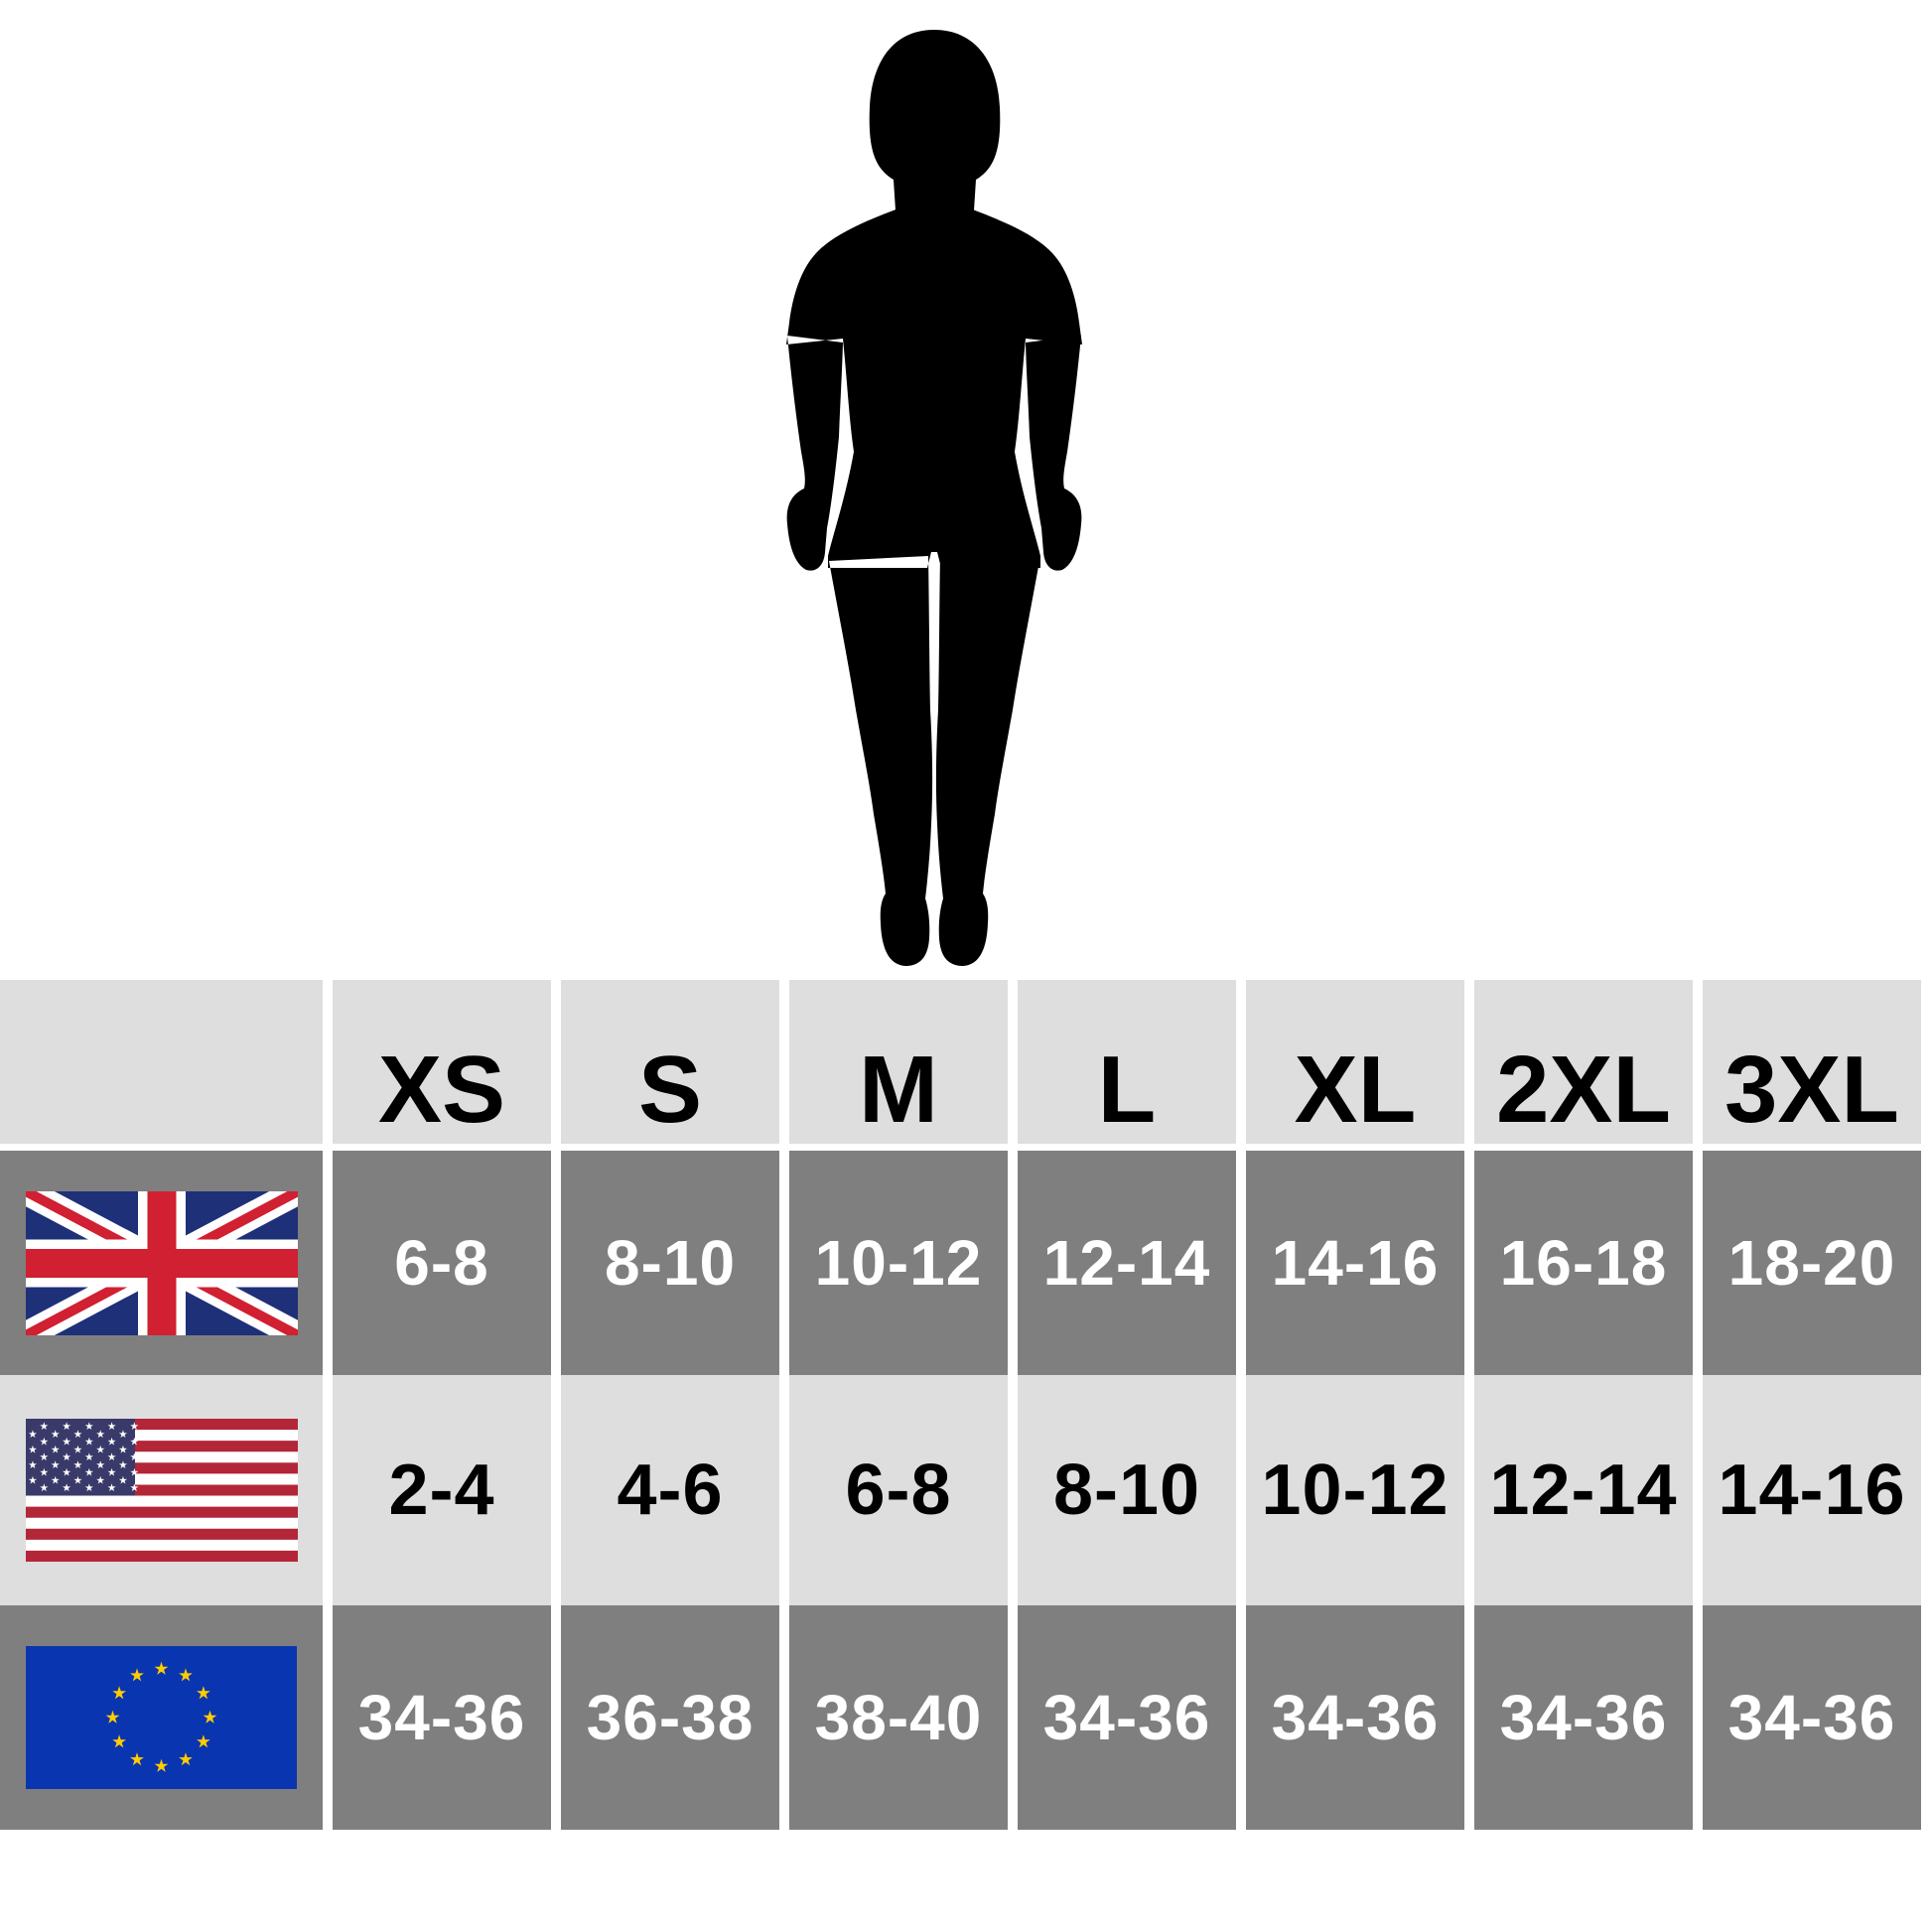 The height and width of the screenshot is (1932, 1932). What do you see at coordinates (442, 1090) in the screenshot?
I see `size-header-label: XS` at bounding box center [442, 1090].